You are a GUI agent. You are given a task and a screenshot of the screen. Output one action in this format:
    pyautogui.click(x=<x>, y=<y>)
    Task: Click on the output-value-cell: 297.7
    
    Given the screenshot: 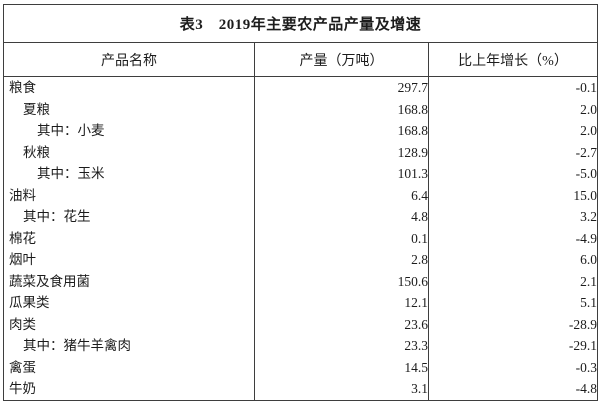 What is the action you would take?
    pyautogui.click(x=341, y=87)
    